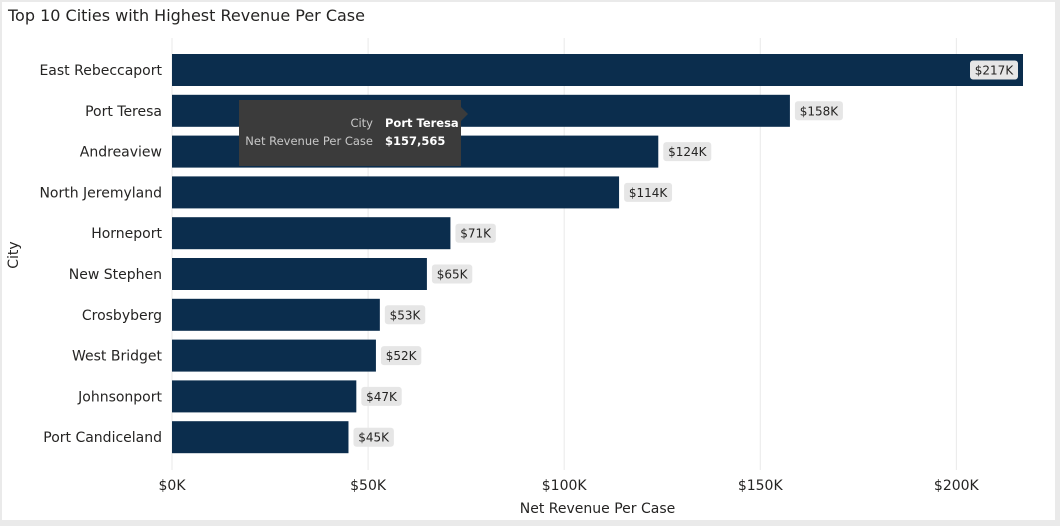 The height and width of the screenshot is (526, 1060). What do you see at coordinates (115, 275) in the screenshot?
I see `y-tick-label: New Stephen` at bounding box center [115, 275].